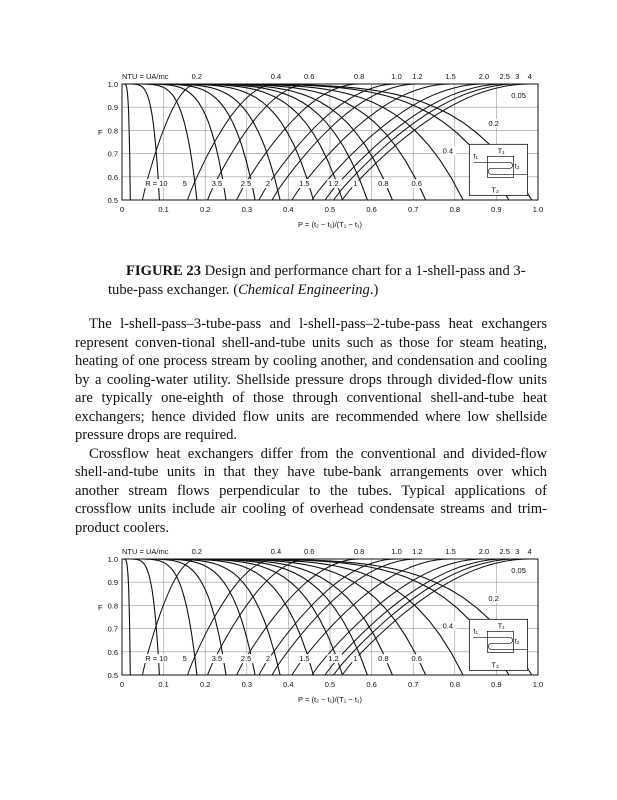 This screenshot has height=800, width=617. Describe the element at coordinates (455, 684) in the screenshot. I see `x-tick-label: 0.8` at that location.